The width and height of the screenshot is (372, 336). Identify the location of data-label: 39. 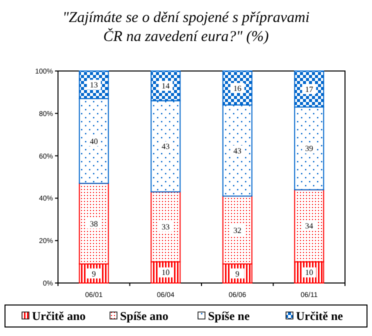
(309, 149).